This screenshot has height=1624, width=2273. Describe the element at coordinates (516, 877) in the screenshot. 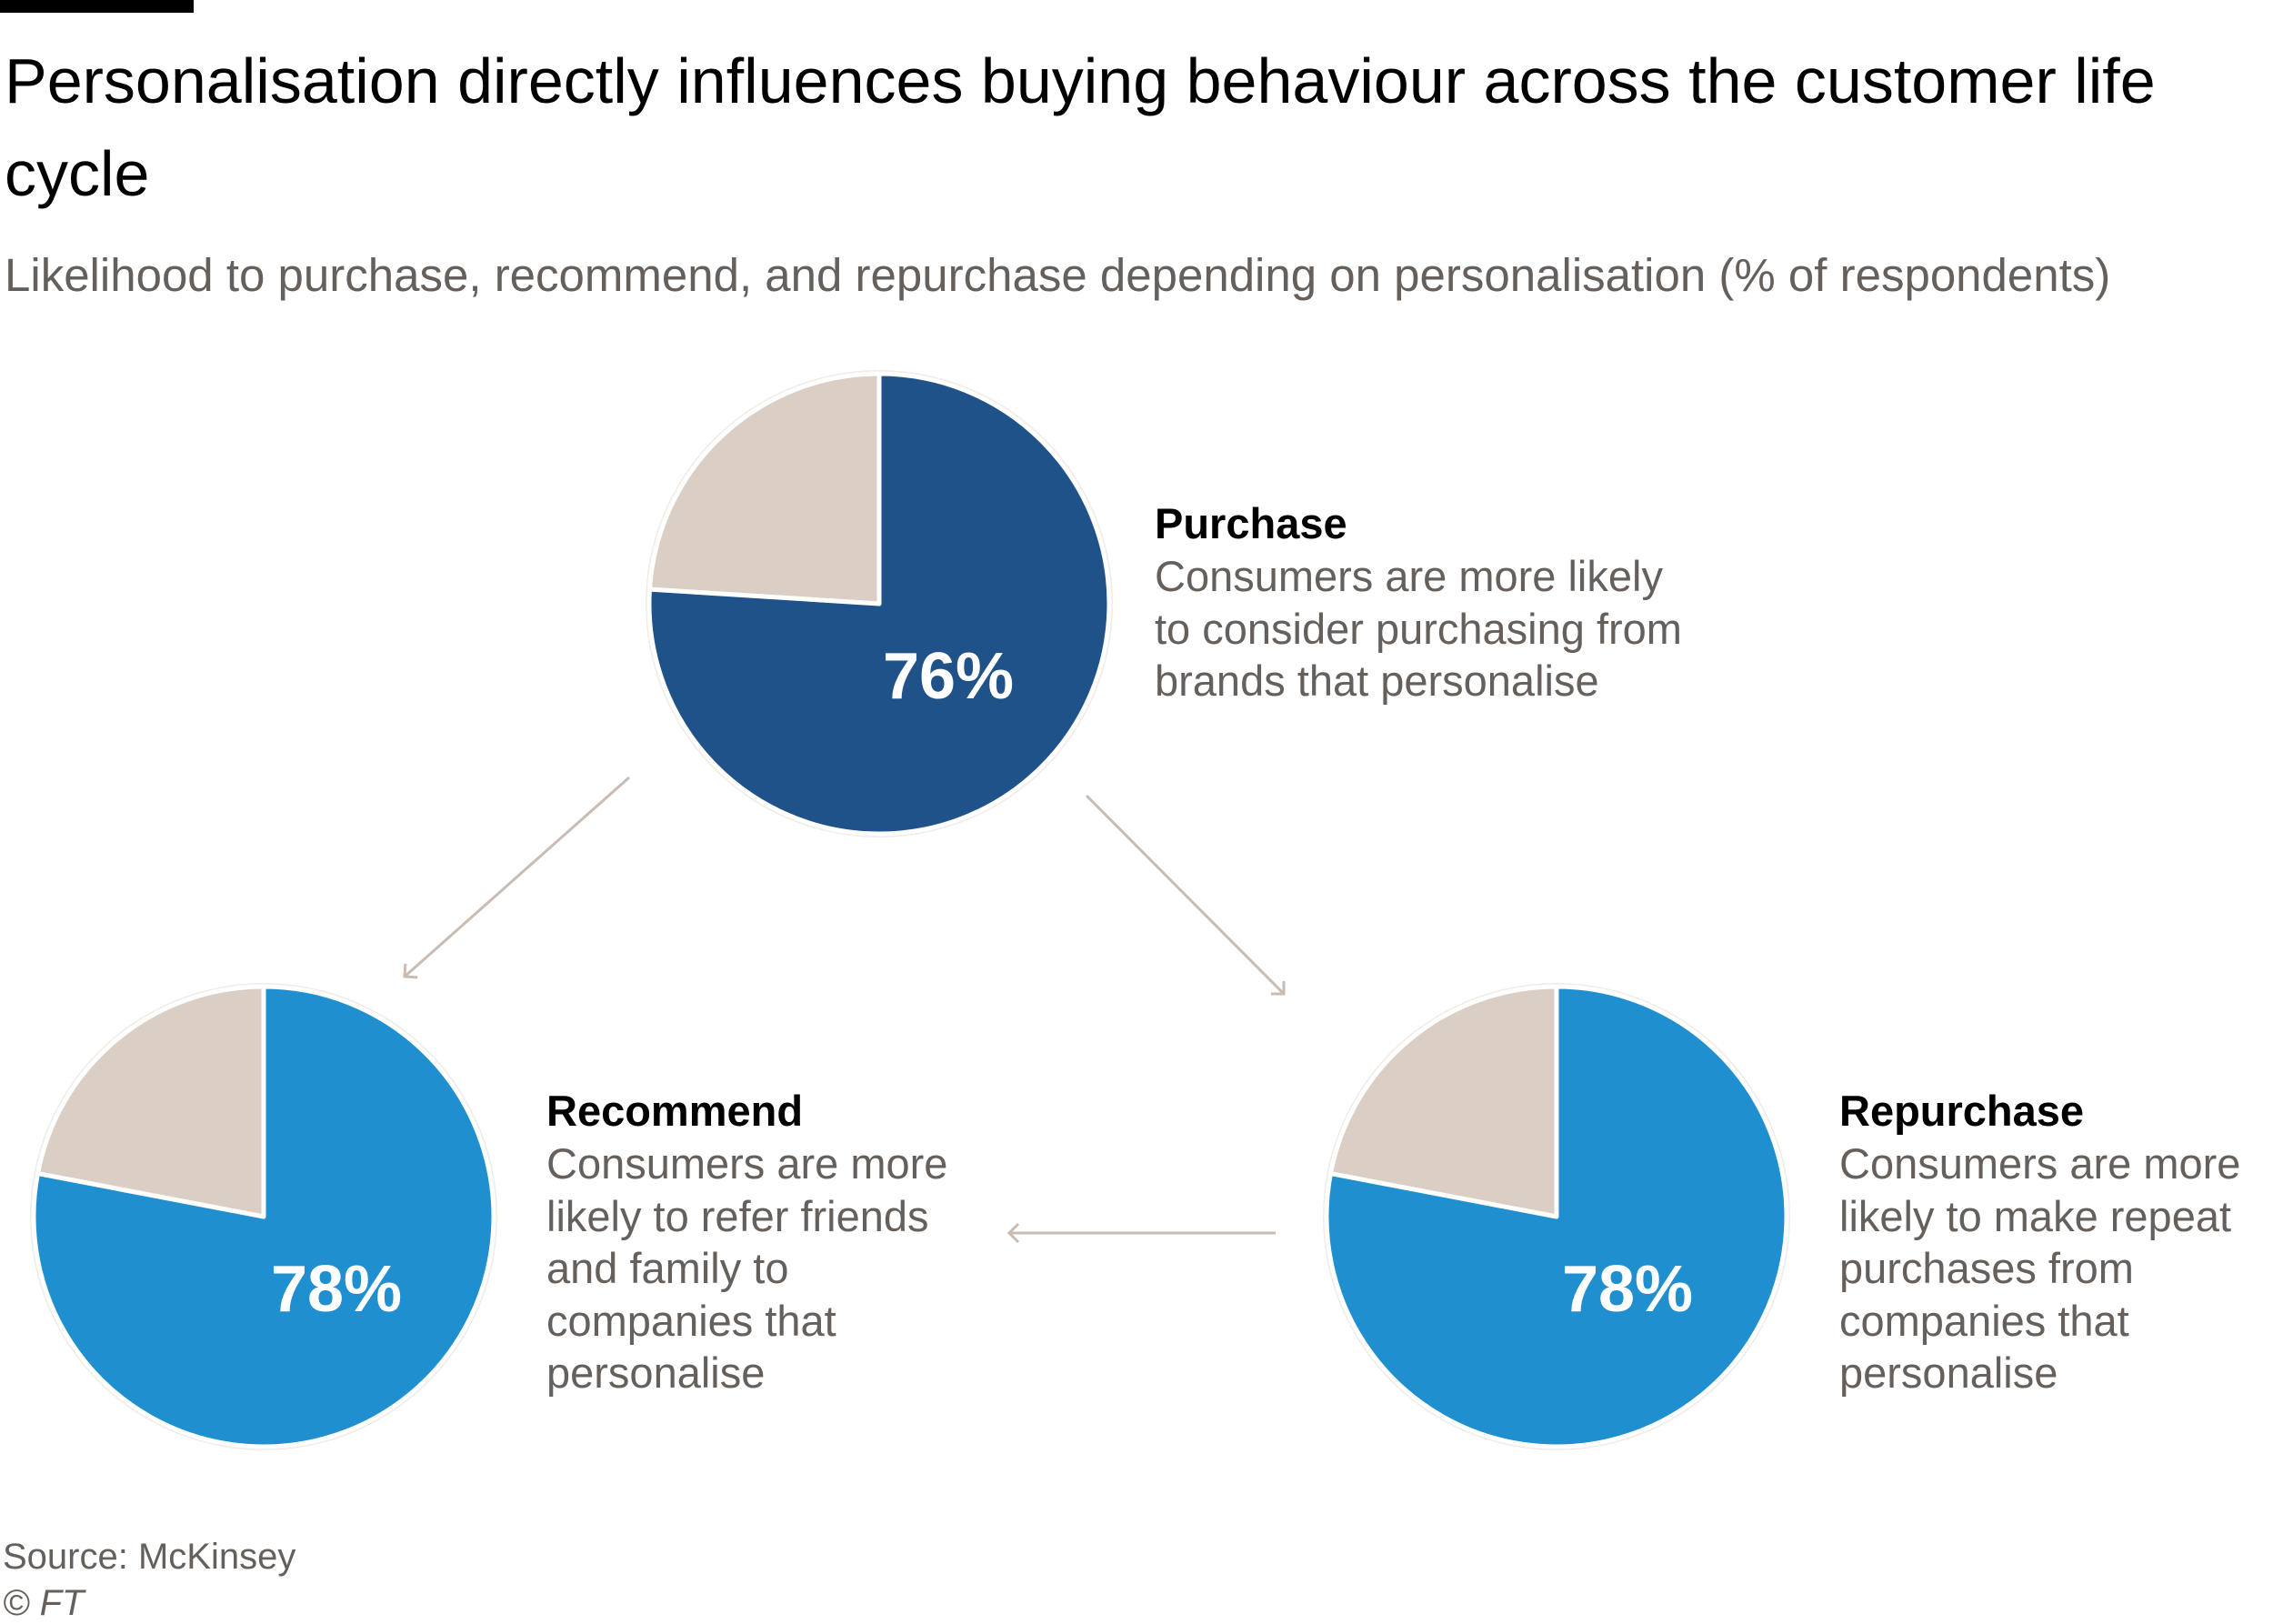

I see `arrow-purchase-to-recommend` at that location.